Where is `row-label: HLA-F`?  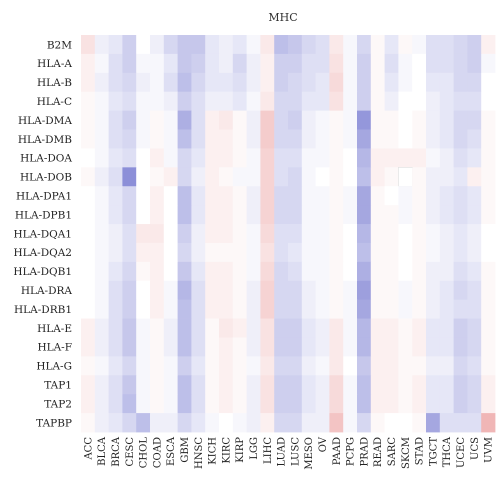
row-label: HLA-F is located at coordinates (54, 348).